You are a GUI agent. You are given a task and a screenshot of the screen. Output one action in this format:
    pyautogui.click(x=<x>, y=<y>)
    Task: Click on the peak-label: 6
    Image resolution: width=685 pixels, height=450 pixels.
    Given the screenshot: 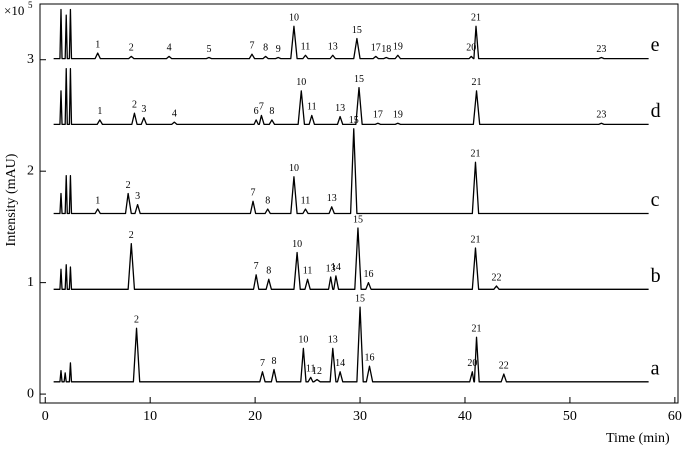 What is the action you would take?
    pyautogui.click(x=256, y=111)
    